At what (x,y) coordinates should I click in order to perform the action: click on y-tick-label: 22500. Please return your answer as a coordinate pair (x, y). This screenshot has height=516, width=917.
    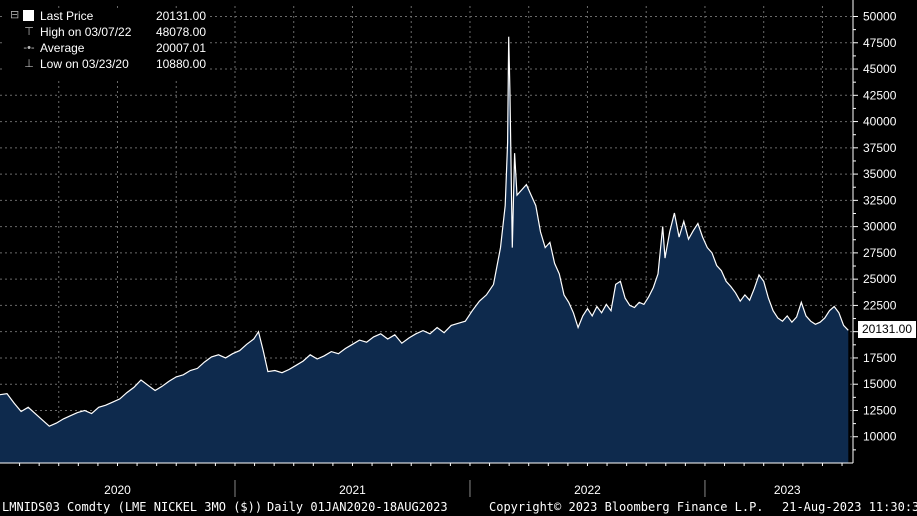
    Looking at the image, I should click on (880, 305).